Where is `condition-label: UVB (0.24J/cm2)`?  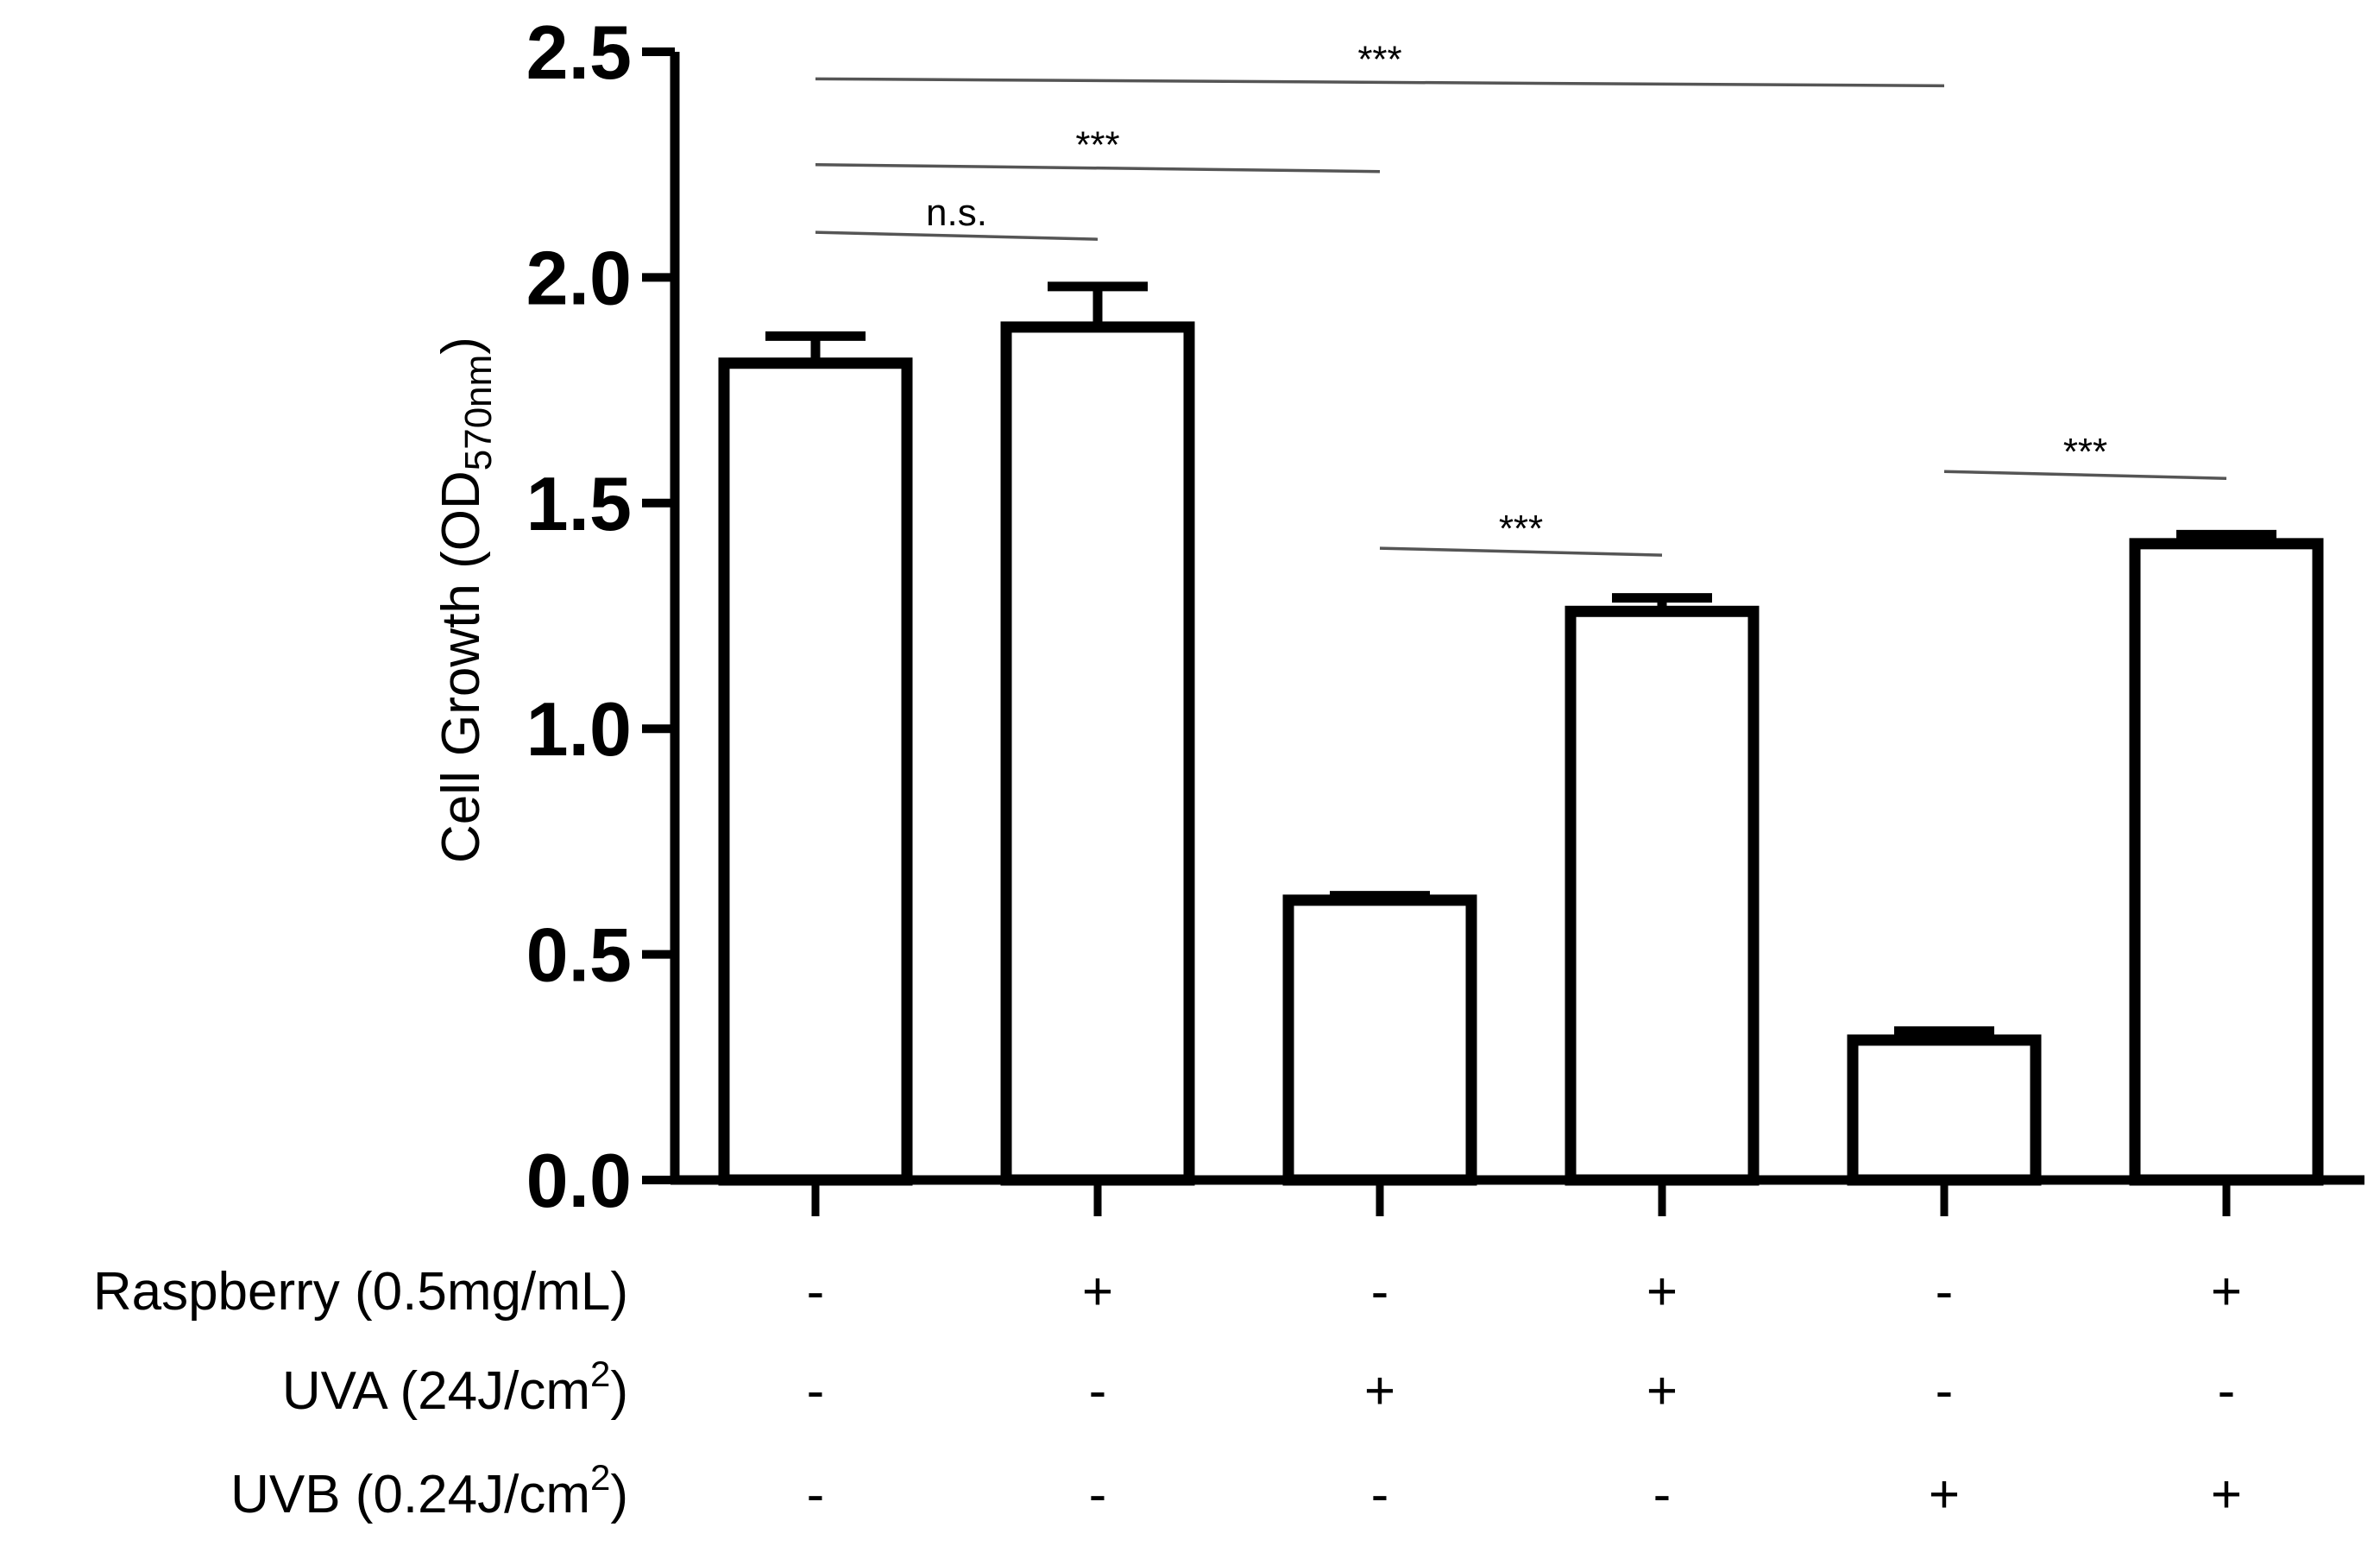 condition-label: UVB (0.24J/cm2) is located at coordinates (429, 1490).